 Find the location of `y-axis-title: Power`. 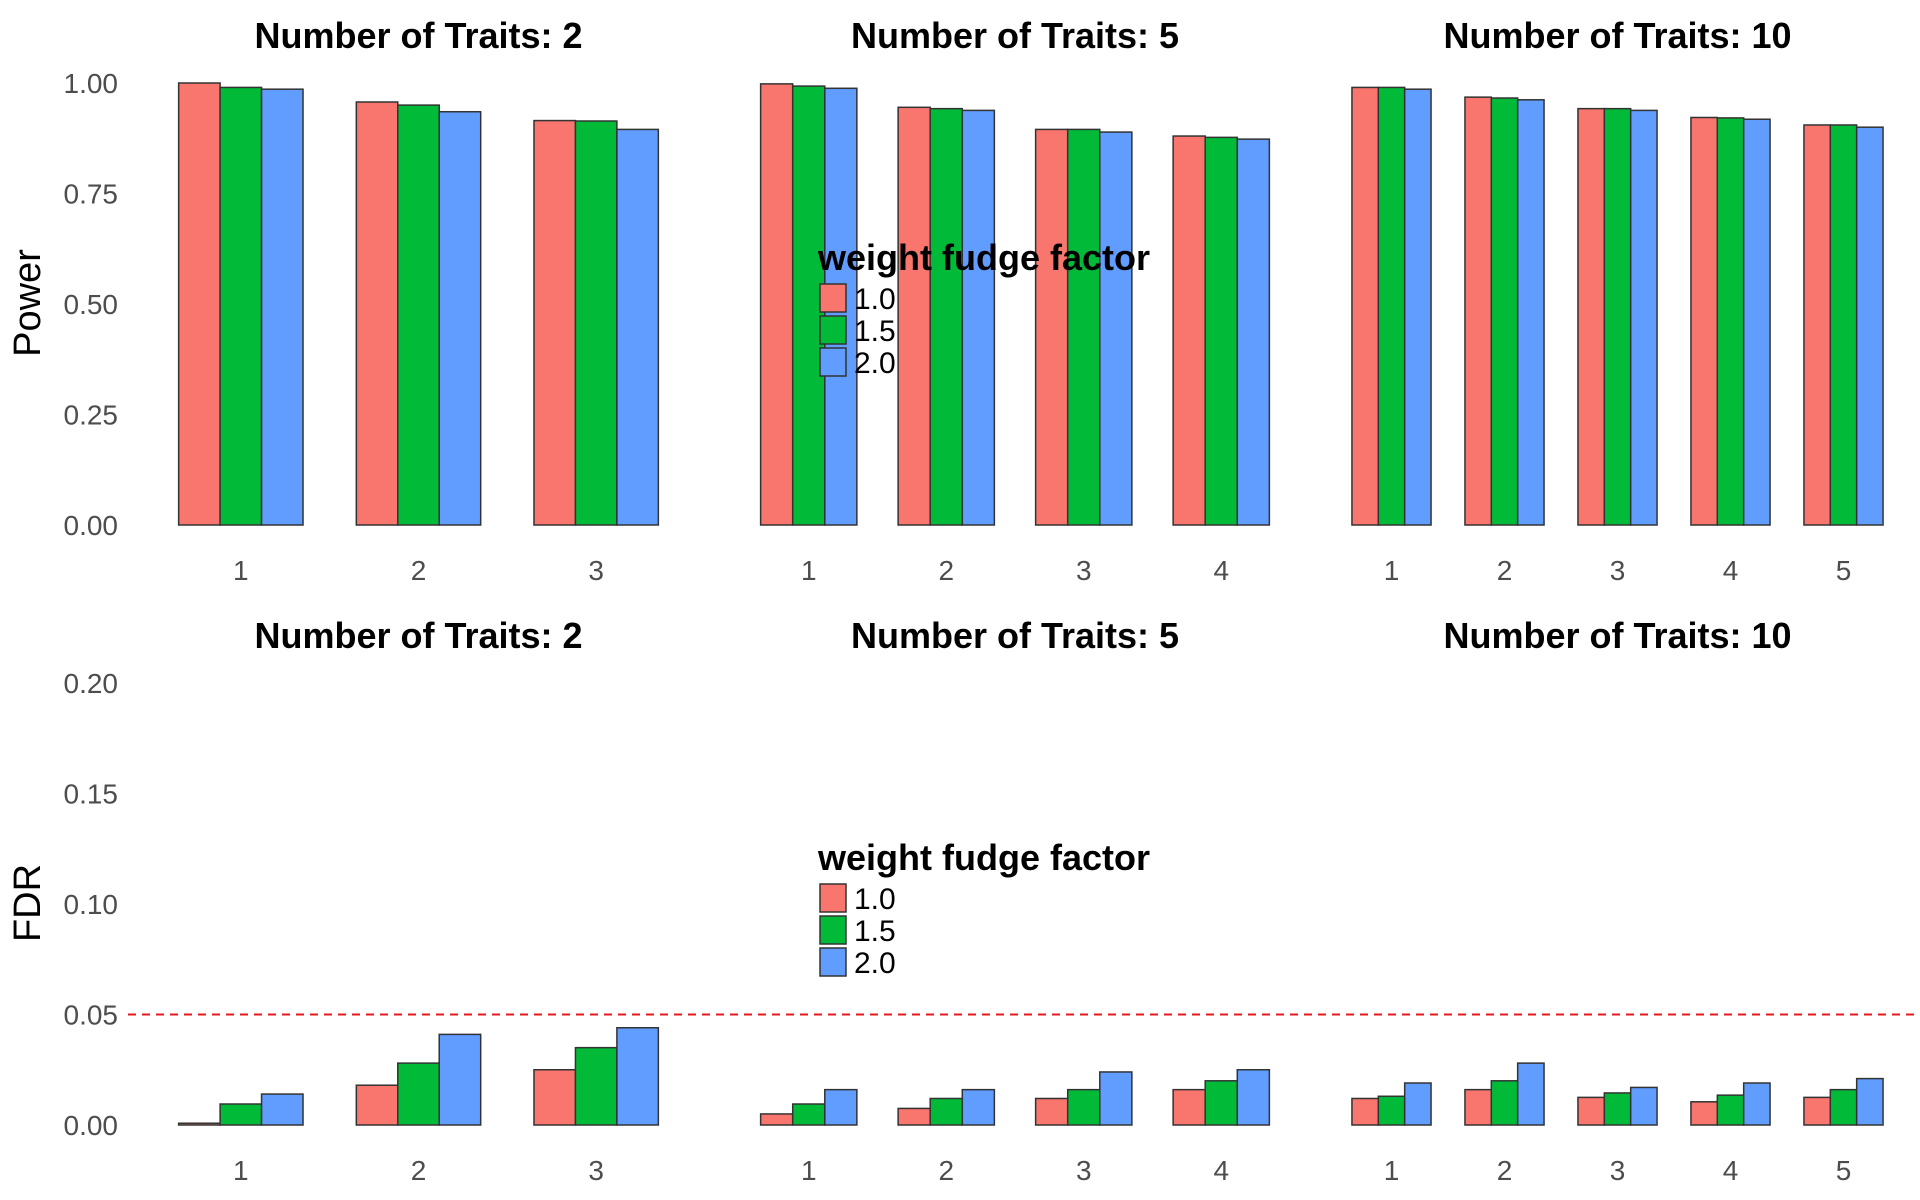

y-axis-title: Power is located at coordinates (28, 303).